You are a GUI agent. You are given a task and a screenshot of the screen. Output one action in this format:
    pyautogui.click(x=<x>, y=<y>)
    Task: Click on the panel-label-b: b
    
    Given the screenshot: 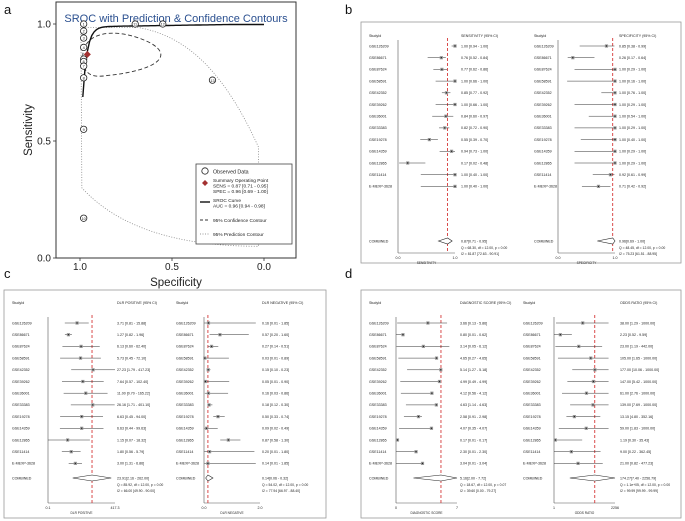 What is the action you would take?
    pyautogui.click(x=348, y=9)
    